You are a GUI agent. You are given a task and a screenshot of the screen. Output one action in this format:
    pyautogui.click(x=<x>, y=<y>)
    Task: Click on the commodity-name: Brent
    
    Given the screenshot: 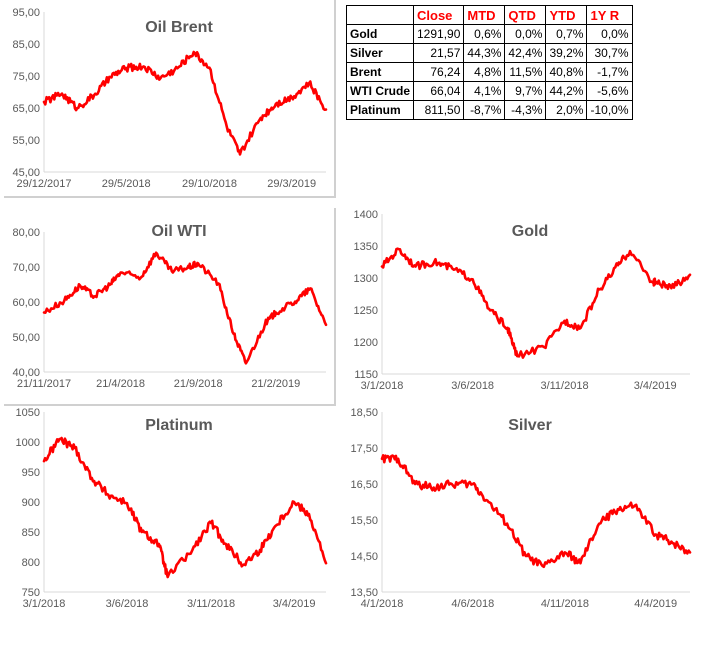 What is the action you would take?
    pyautogui.click(x=380, y=72)
    